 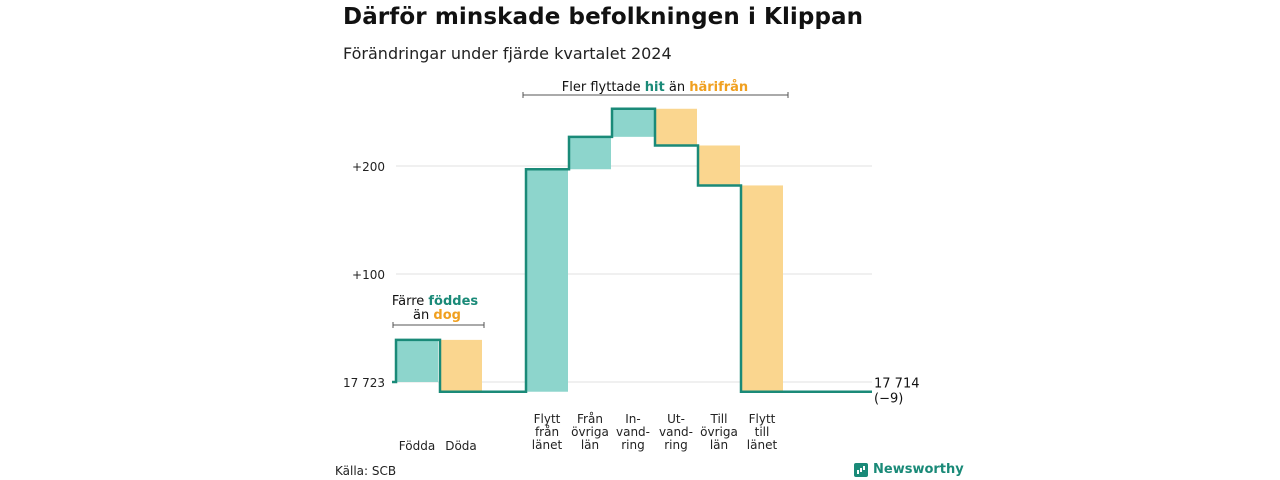 What do you see at coordinates (762, 432) in the screenshot?
I see `category-label: till` at bounding box center [762, 432].